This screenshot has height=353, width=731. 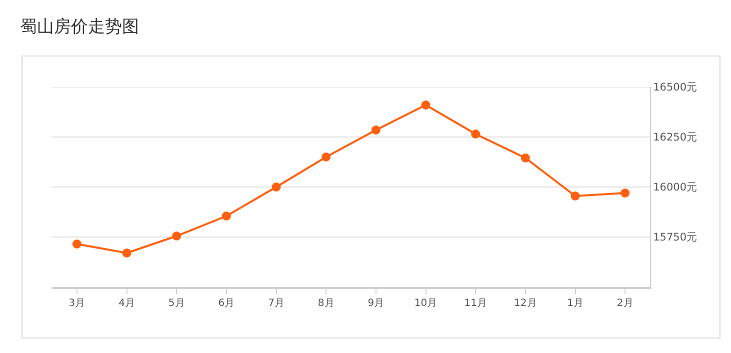 I want to click on x-tick-label: 5月, so click(x=176, y=303).